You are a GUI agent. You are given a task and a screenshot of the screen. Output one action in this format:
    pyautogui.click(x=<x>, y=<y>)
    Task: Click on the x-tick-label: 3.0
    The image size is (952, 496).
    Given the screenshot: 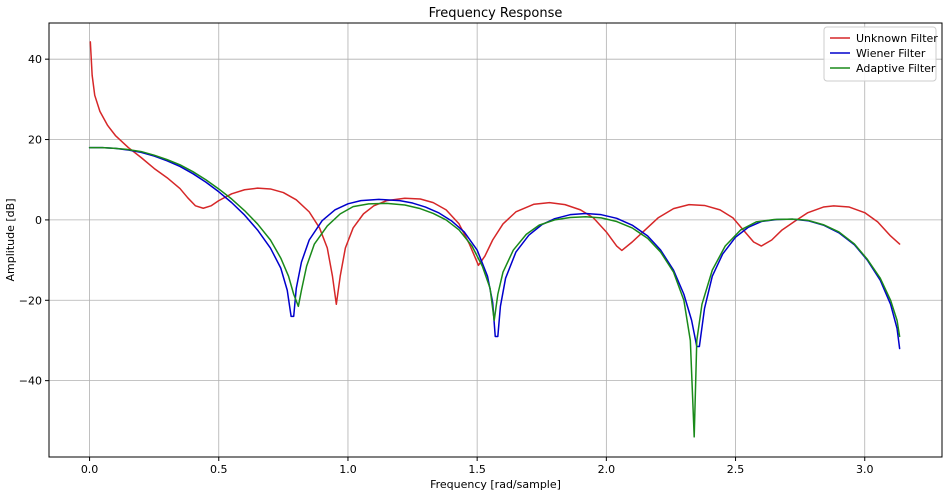 What is the action you would take?
    pyautogui.click(x=865, y=469)
    